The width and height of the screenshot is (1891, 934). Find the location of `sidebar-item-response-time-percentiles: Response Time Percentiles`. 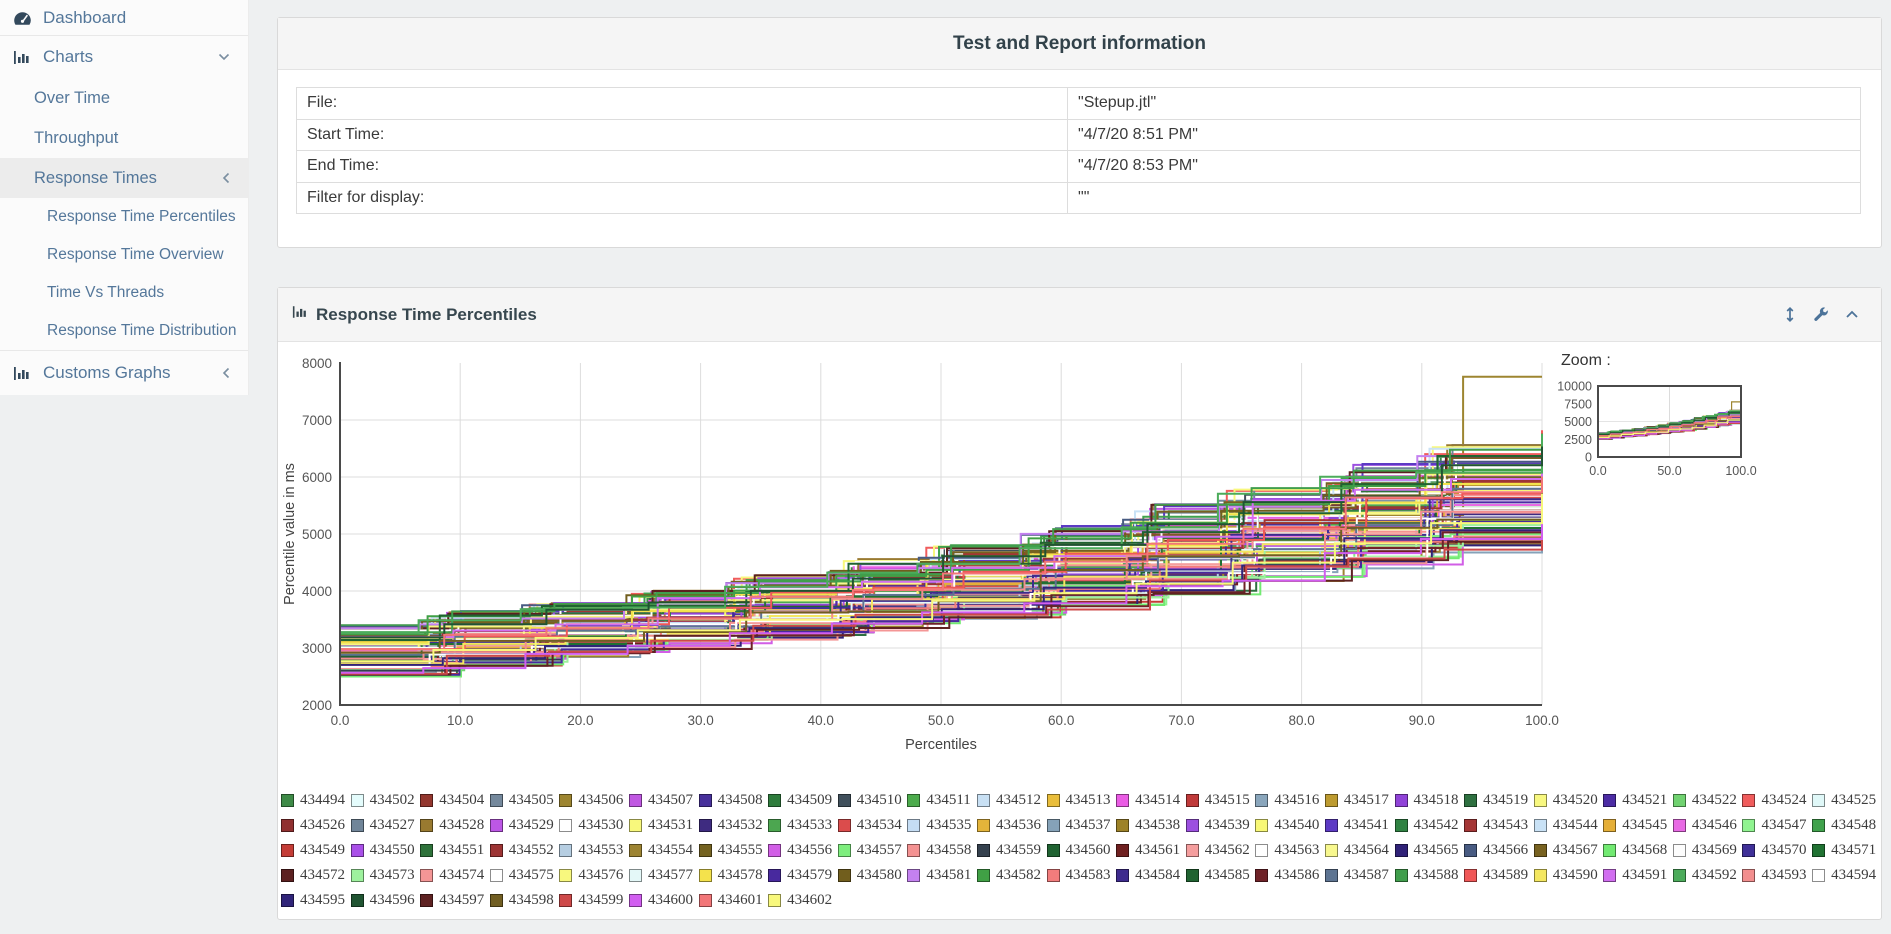

sidebar-item-response-time-percentiles: Response Time Percentiles is located at coordinates (124, 217).